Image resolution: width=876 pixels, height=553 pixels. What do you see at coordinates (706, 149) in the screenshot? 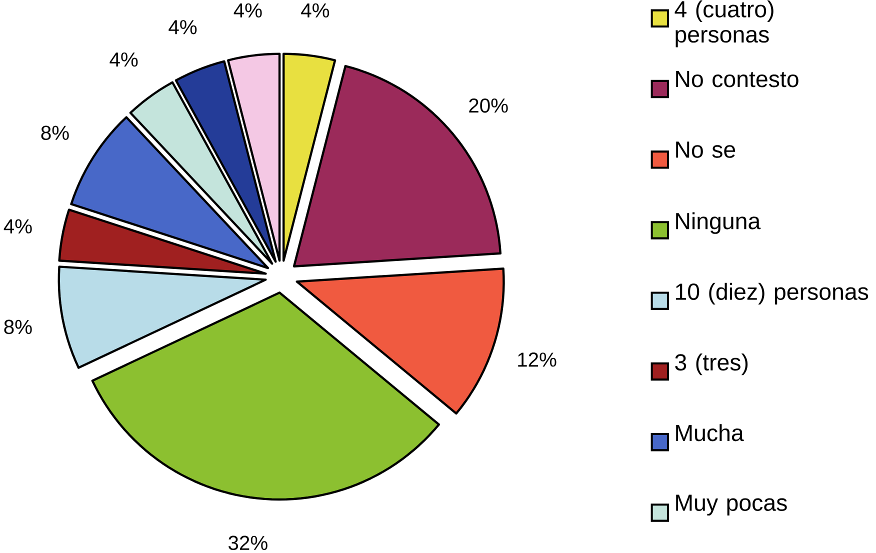
I see `legend-label: No se` at bounding box center [706, 149].